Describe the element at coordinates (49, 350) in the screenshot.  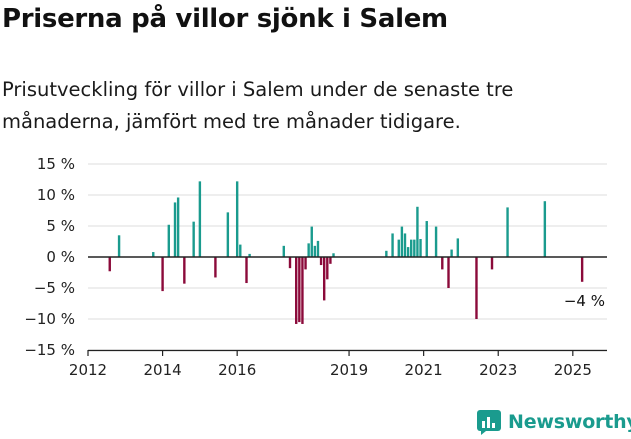
I see `y-tick-label: −15 %` at that location.